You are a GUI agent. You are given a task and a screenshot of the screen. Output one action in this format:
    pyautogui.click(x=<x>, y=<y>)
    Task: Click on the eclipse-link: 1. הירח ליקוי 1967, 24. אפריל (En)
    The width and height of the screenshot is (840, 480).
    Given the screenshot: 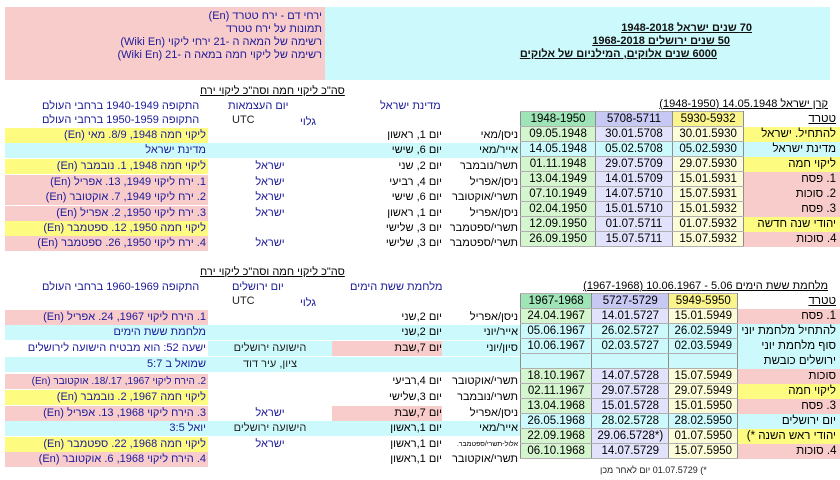 What is the action you would take?
    pyautogui.click(x=106, y=317)
    